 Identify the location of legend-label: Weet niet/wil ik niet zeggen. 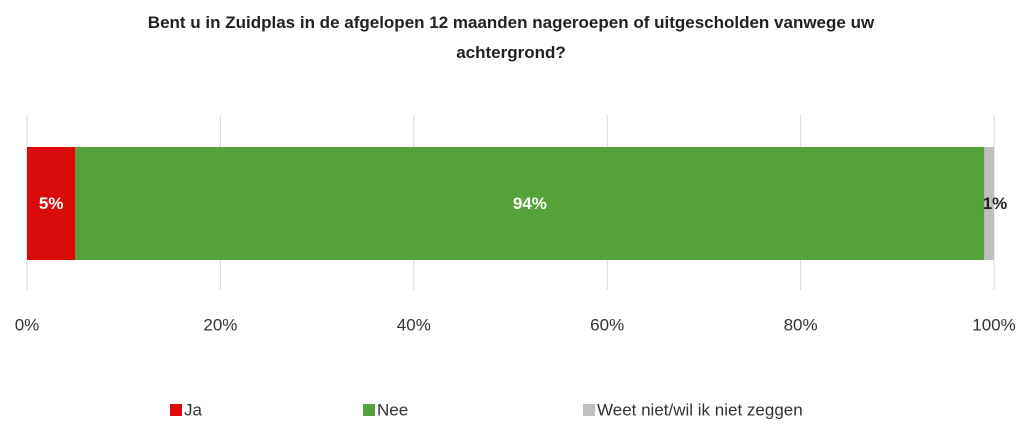
(700, 409).